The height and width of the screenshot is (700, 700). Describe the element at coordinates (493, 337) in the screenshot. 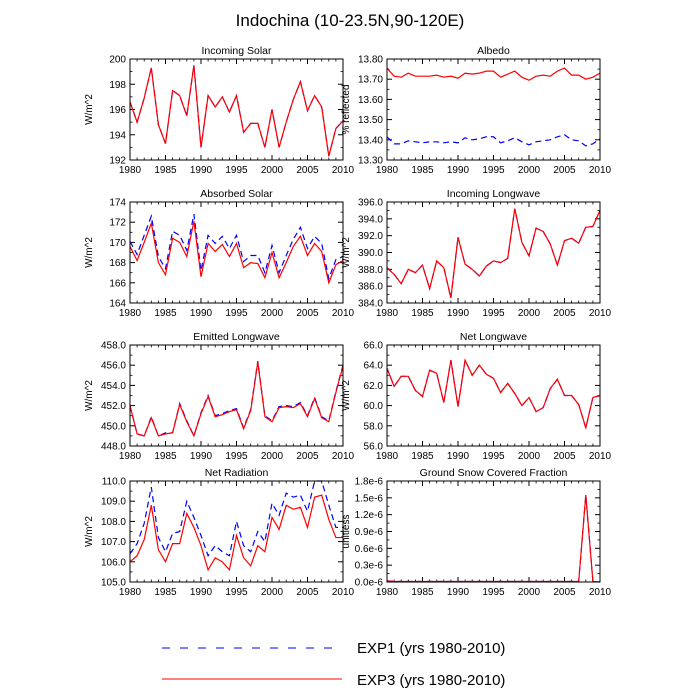

I see `panel-title: Net Longwave` at that location.